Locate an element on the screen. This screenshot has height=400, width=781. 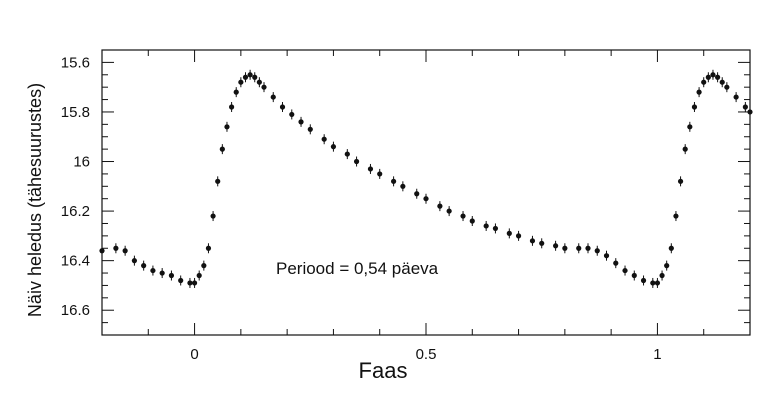
y-tick-label: 16.2 is located at coordinates (75, 211).